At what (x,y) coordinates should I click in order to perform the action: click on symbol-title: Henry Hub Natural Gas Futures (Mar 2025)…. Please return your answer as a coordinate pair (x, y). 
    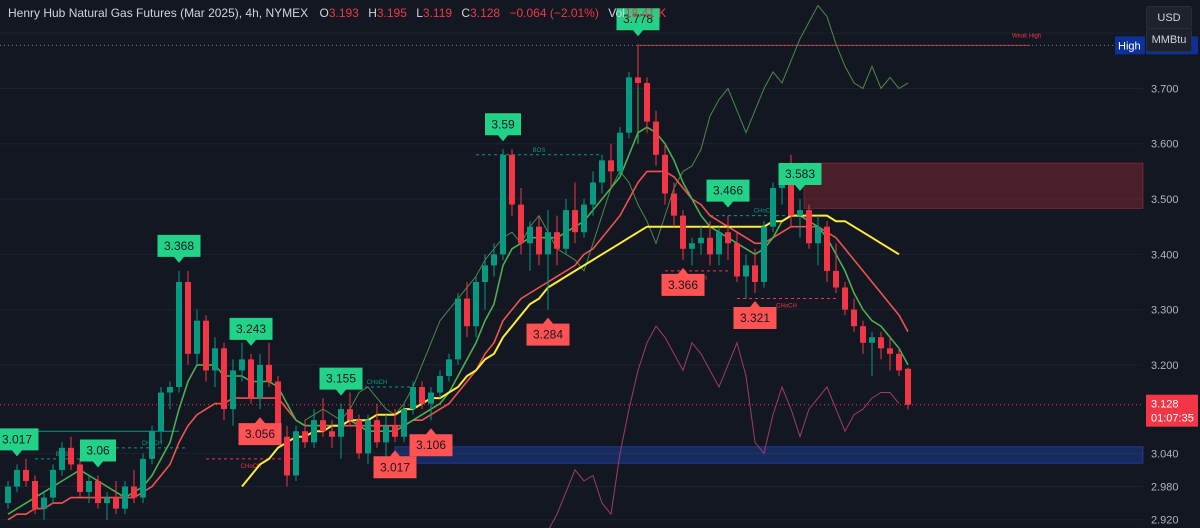
    Looking at the image, I should click on (158, 13).